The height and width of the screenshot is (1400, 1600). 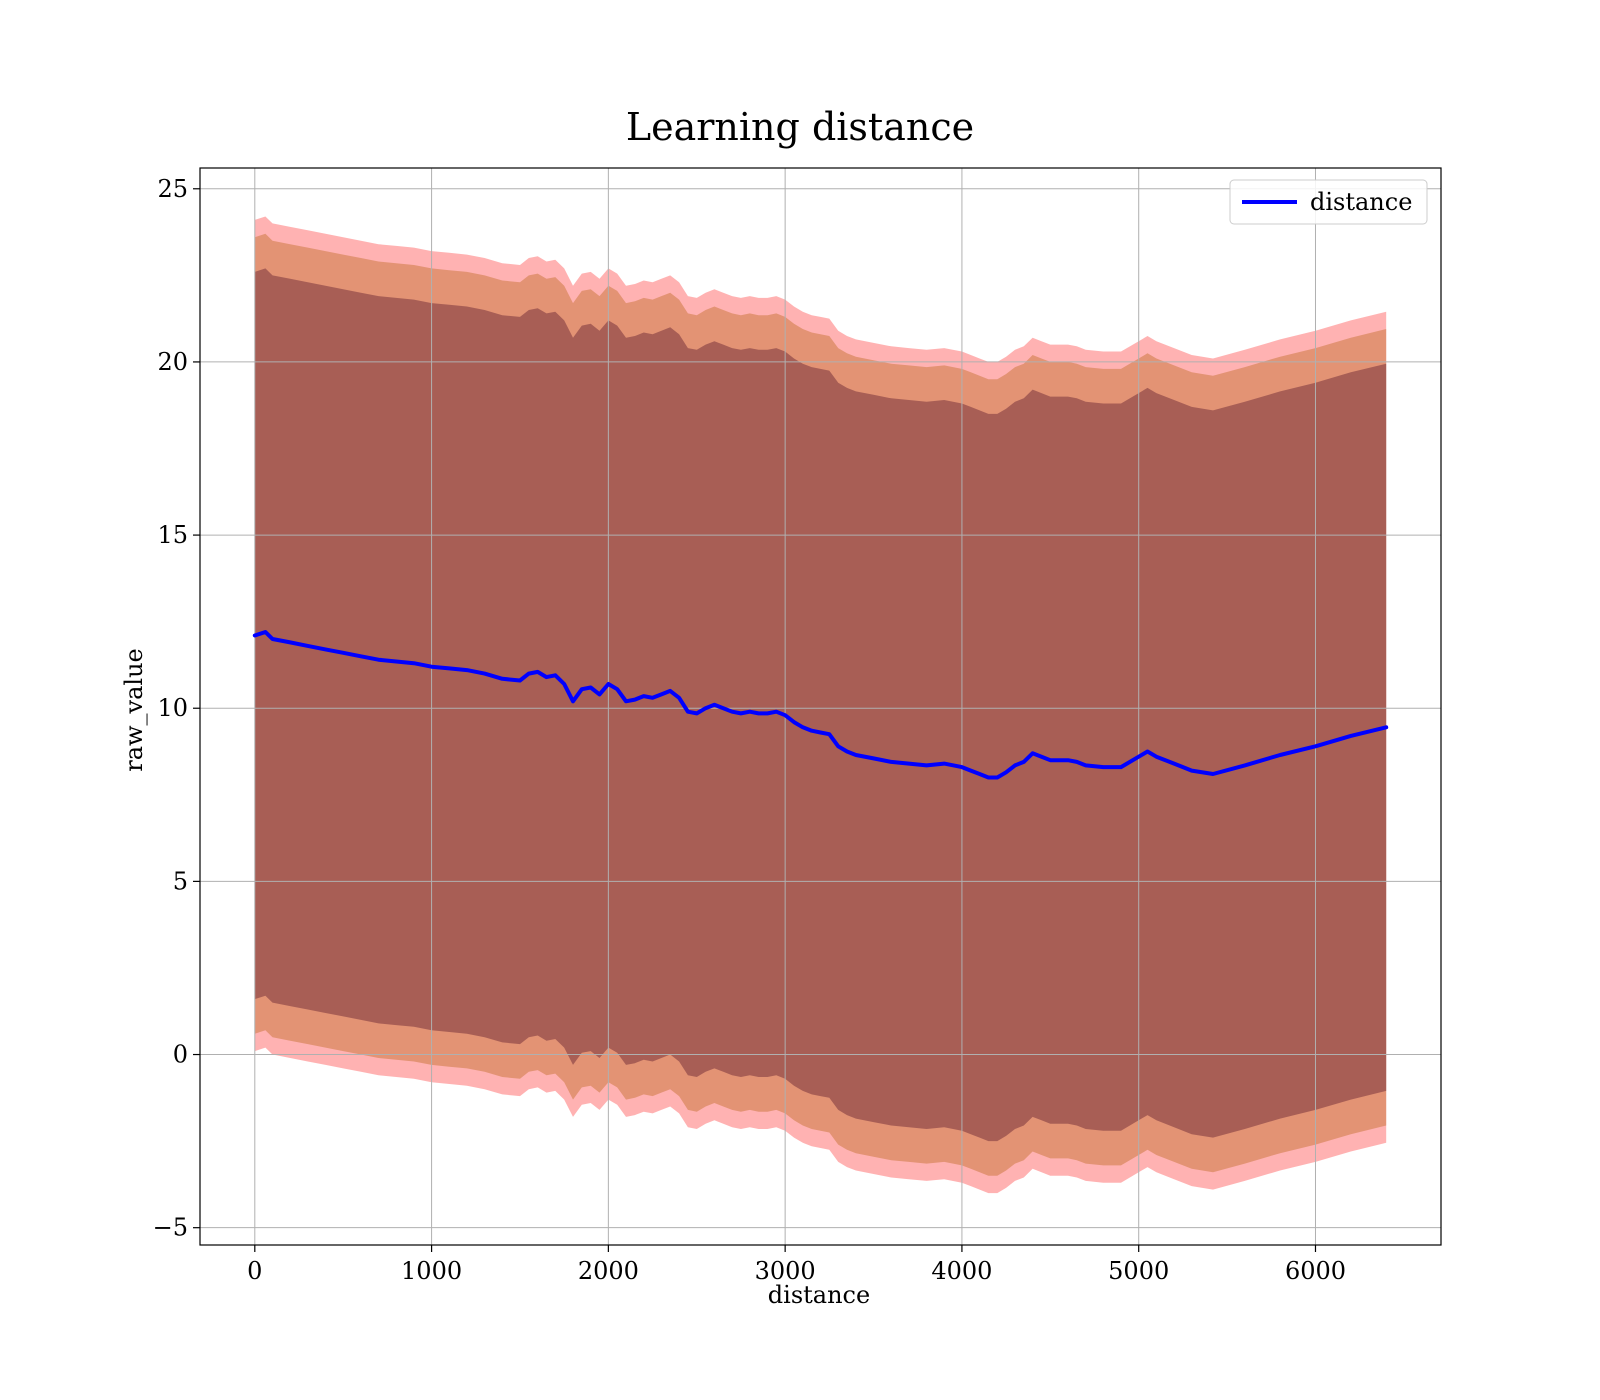 I want to click on x-tick-label: 2000, so click(x=608, y=1271).